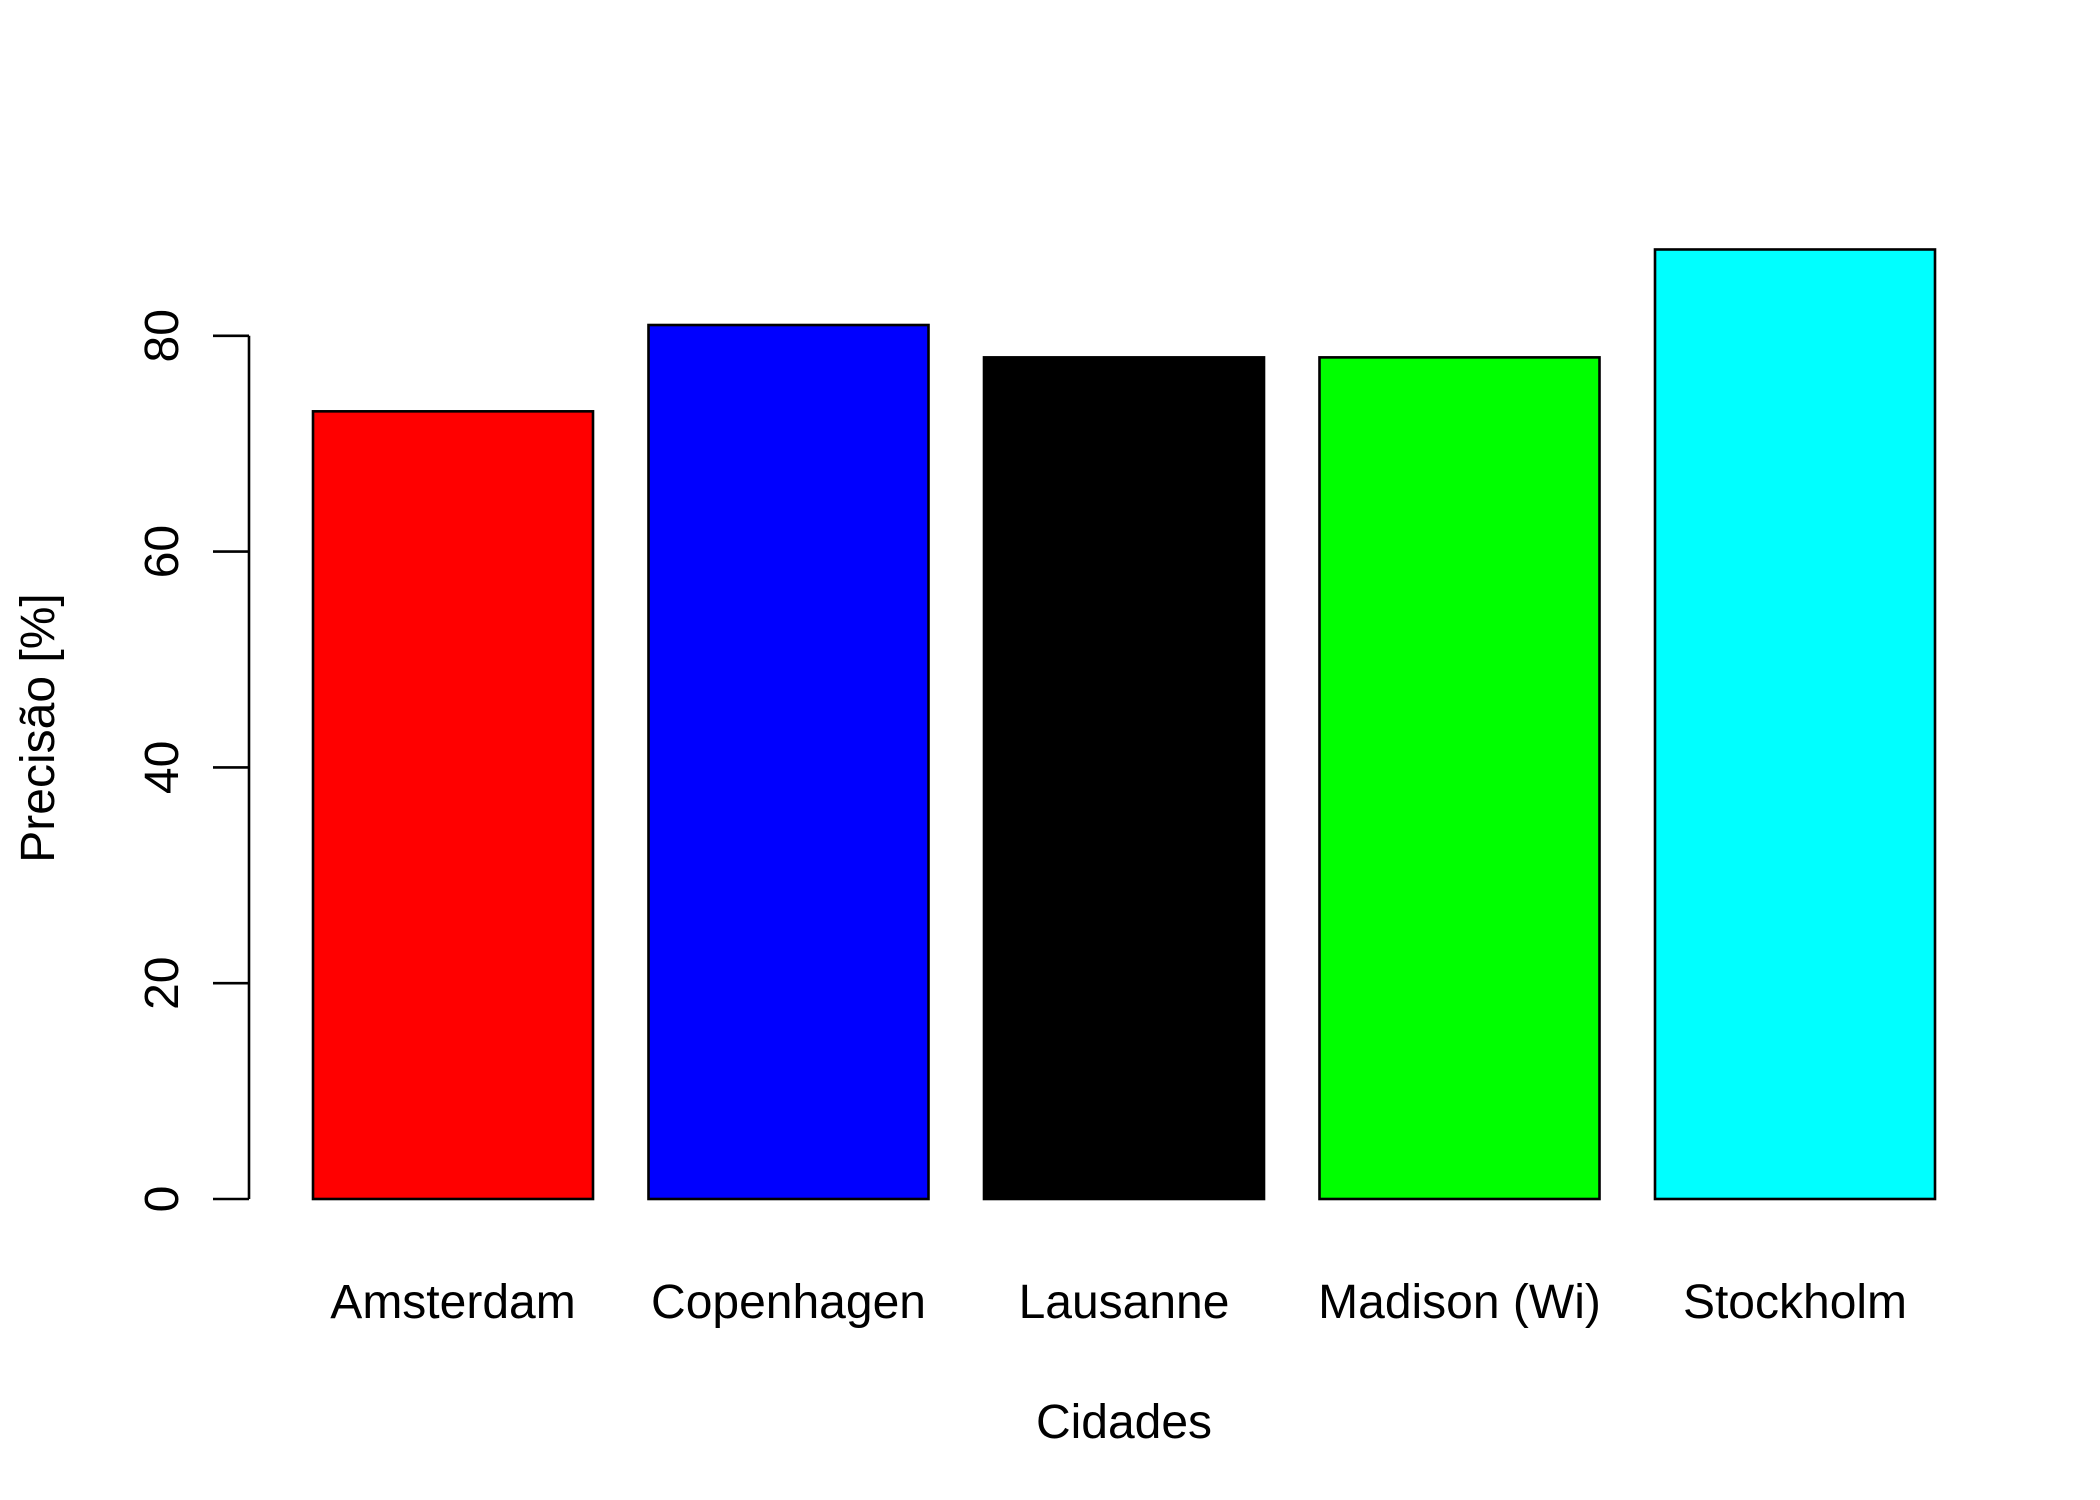 Image resolution: width=2100 pixels, height=1500 pixels. What do you see at coordinates (1124, 1302) in the screenshot?
I see `x-tick-label: Lausanne` at bounding box center [1124, 1302].